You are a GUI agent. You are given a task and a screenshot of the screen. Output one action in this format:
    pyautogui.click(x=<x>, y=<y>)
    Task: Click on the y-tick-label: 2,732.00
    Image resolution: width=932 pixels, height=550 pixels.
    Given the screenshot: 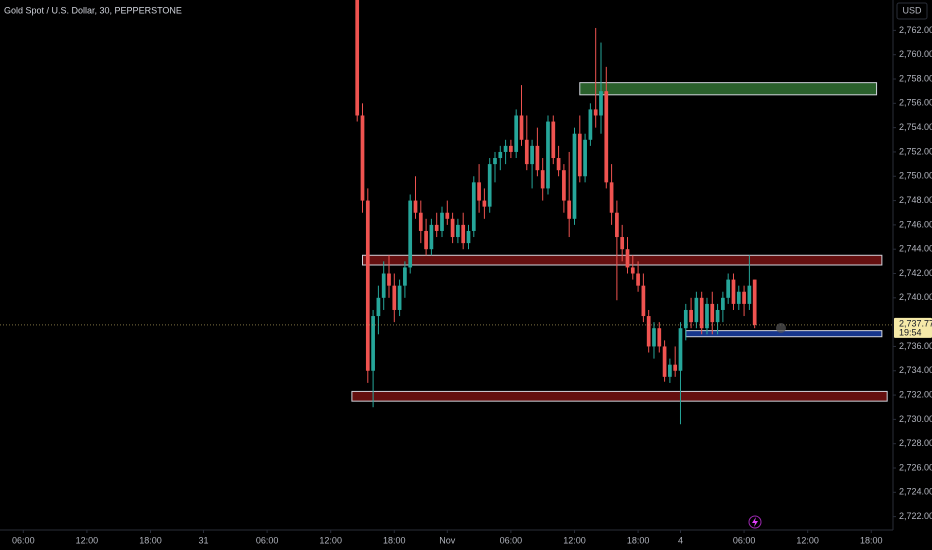 What is the action you would take?
    pyautogui.click(x=915, y=394)
    